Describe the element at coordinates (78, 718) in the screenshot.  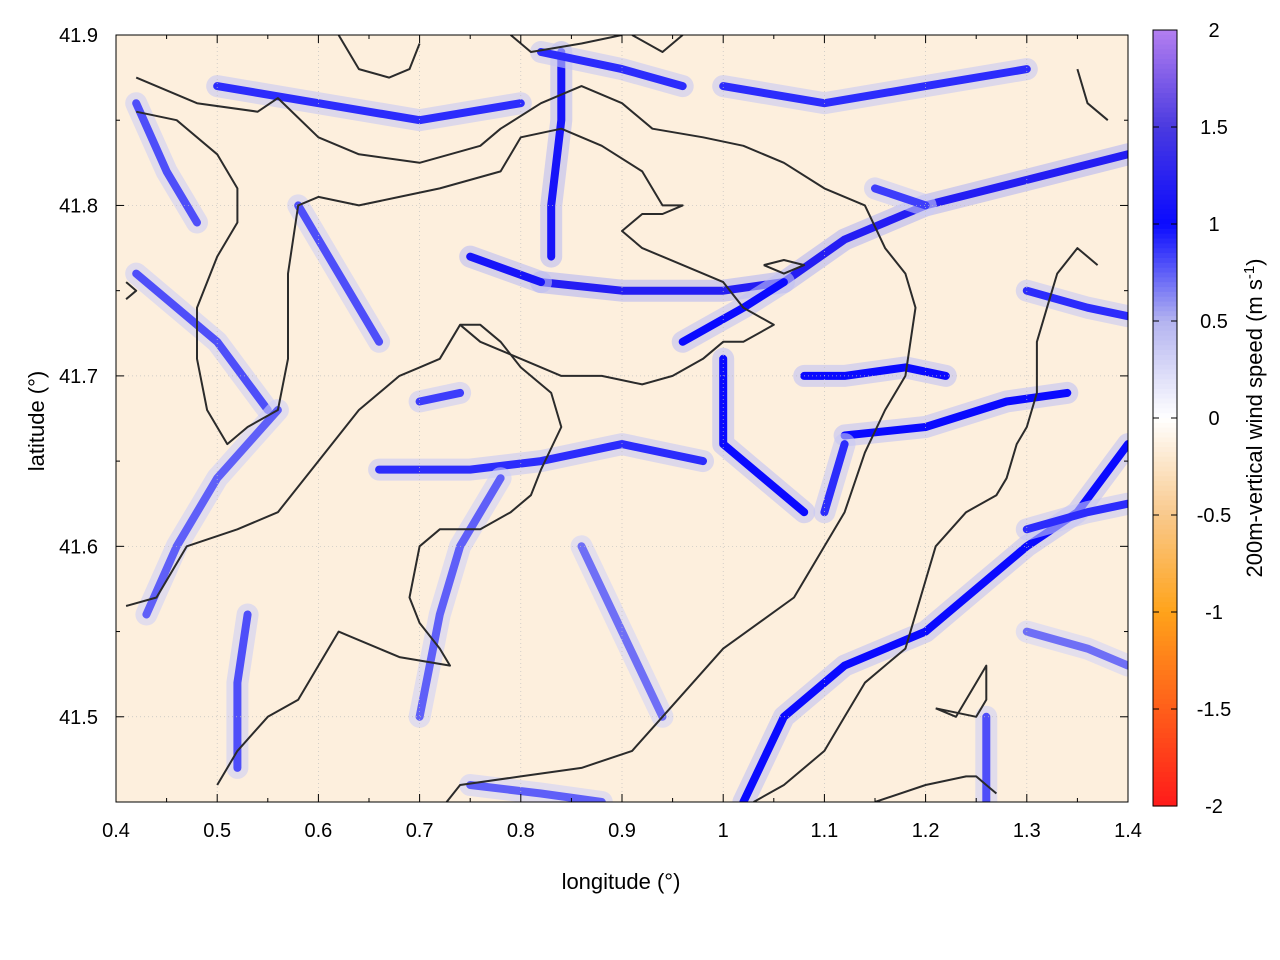
I see `y-tick-label: 41.5` at that location.